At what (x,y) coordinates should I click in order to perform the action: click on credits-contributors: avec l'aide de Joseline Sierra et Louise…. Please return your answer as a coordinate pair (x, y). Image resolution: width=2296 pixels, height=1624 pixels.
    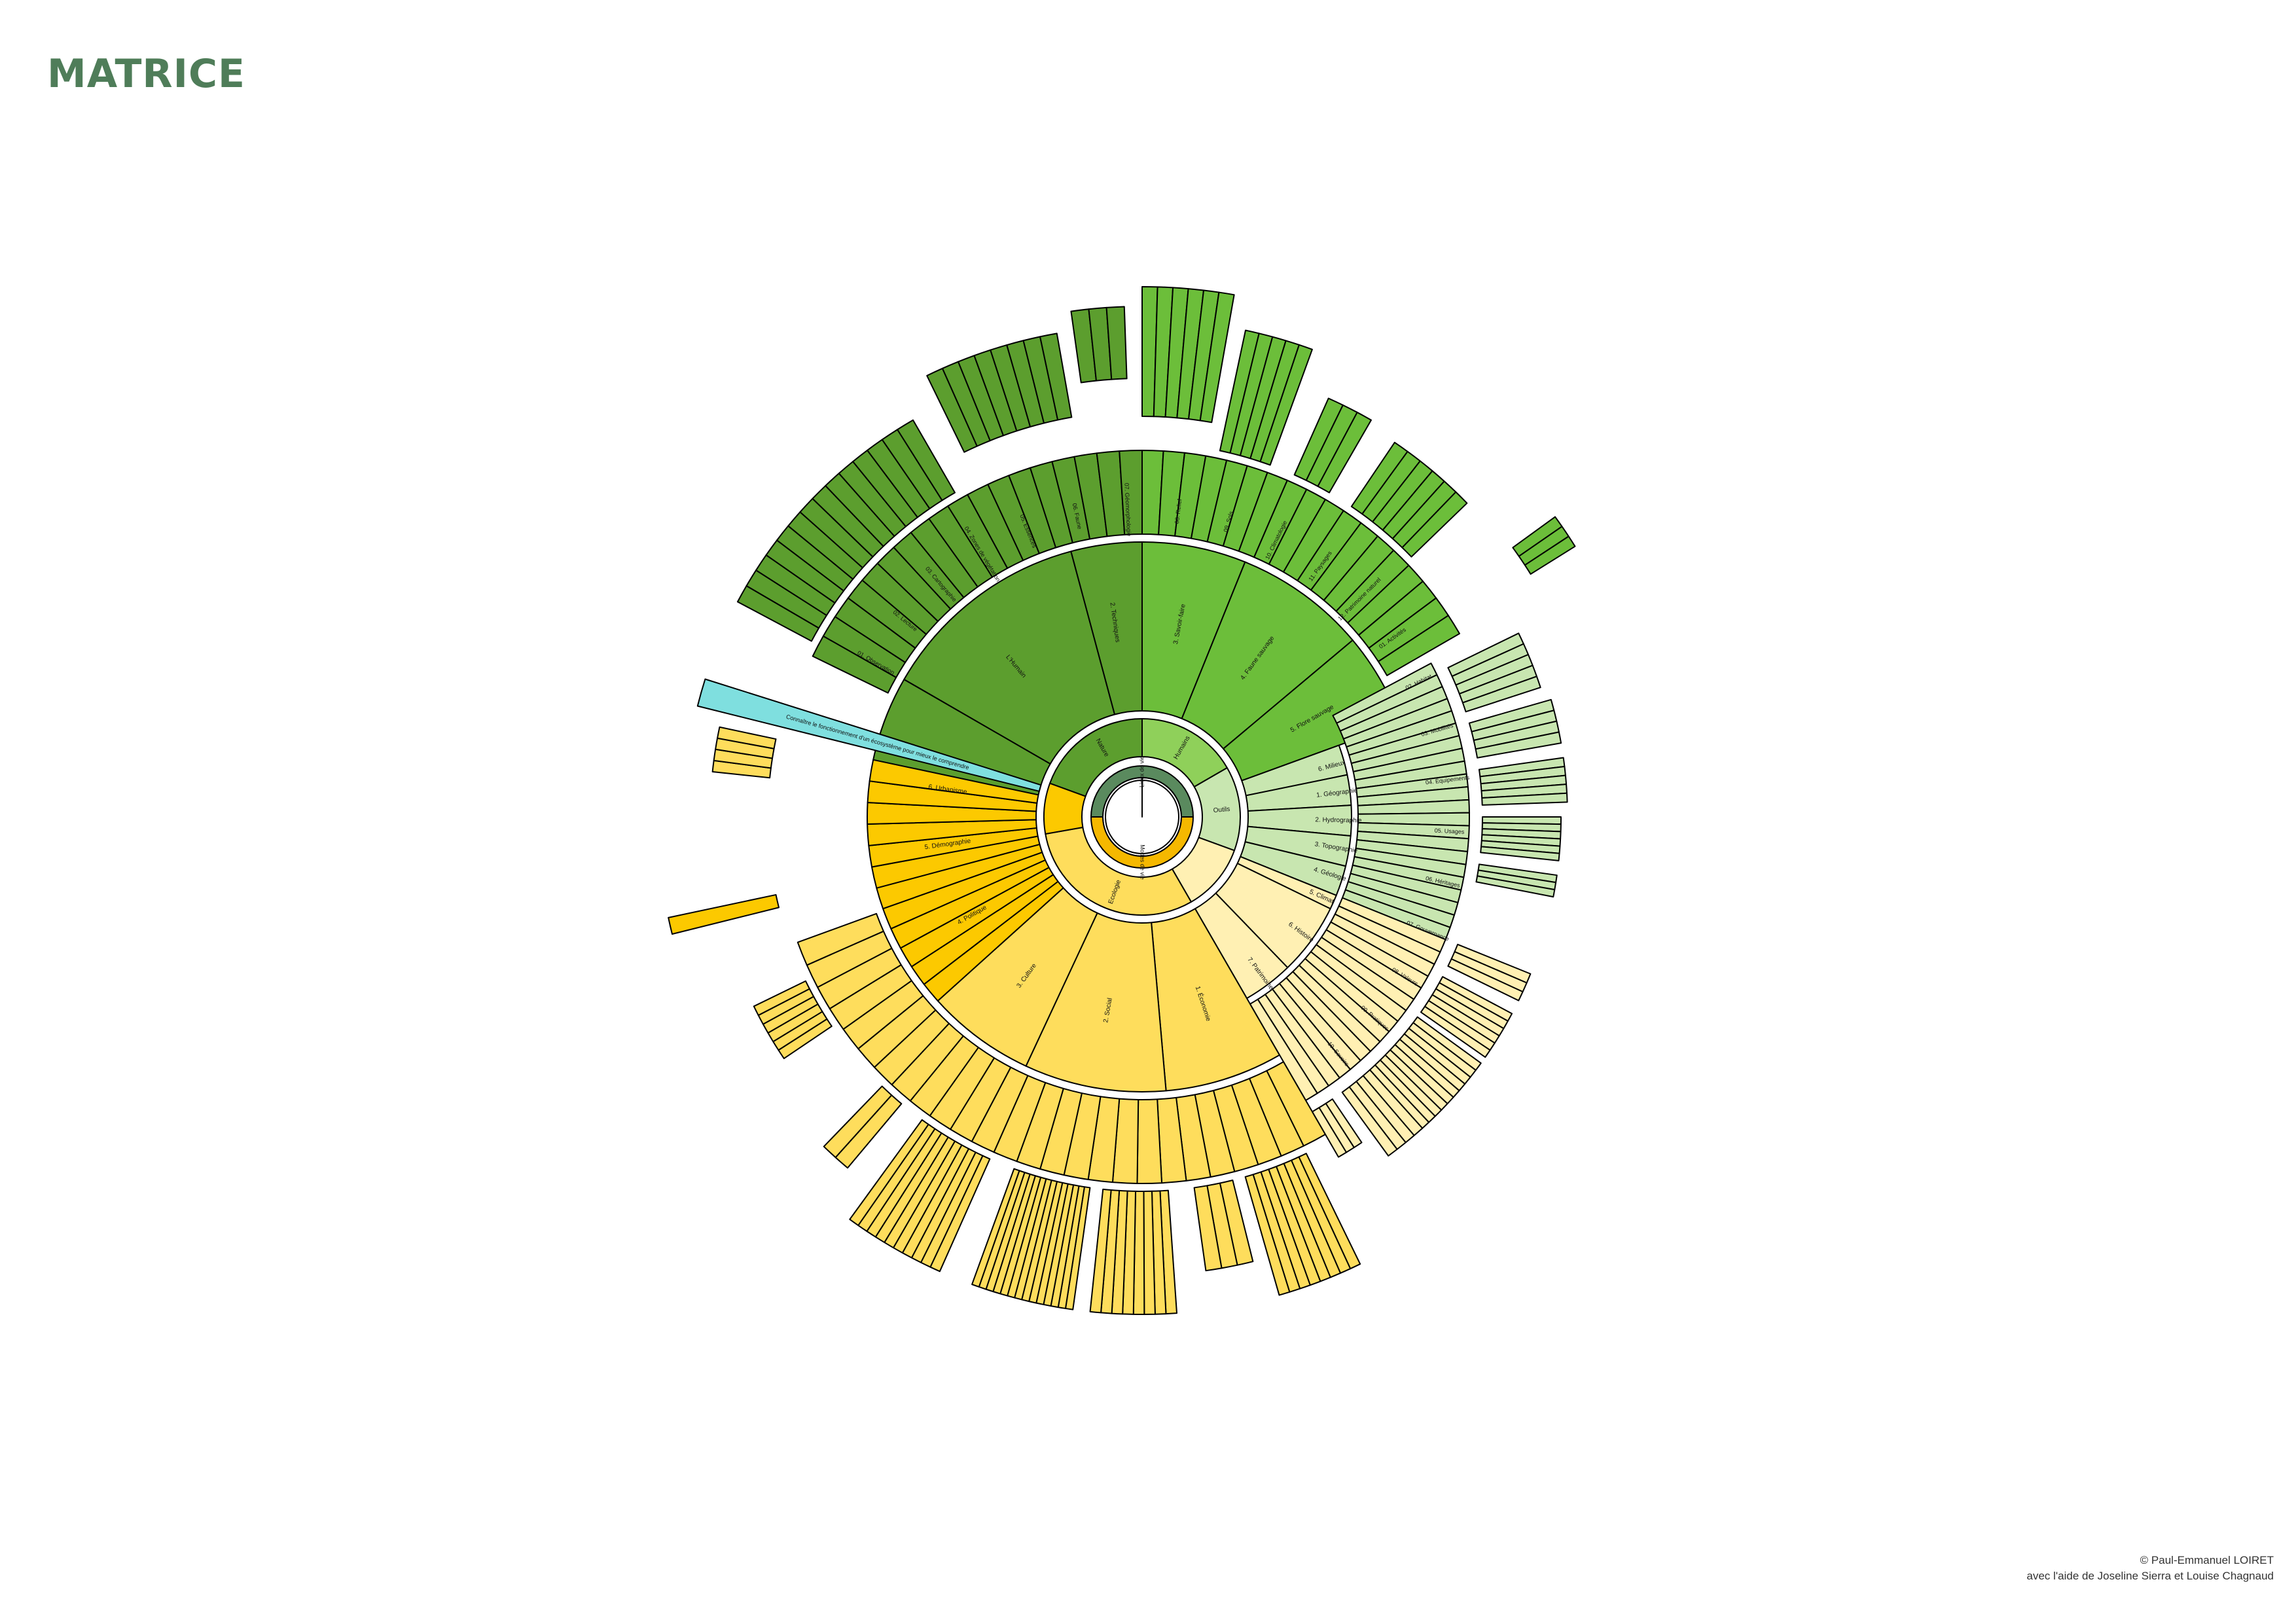
    Looking at the image, I should click on (2150, 1576).